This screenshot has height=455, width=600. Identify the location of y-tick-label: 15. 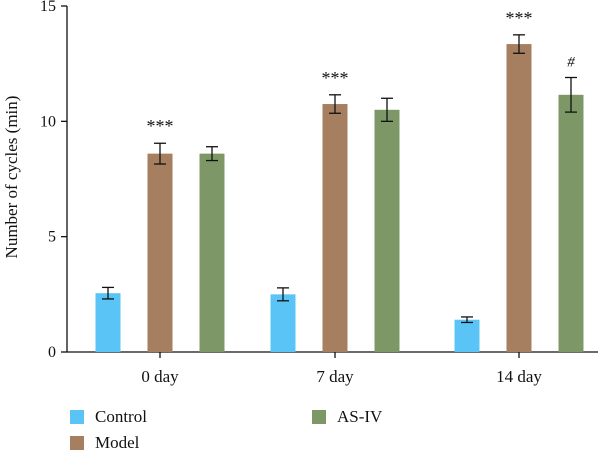
(48, 7).